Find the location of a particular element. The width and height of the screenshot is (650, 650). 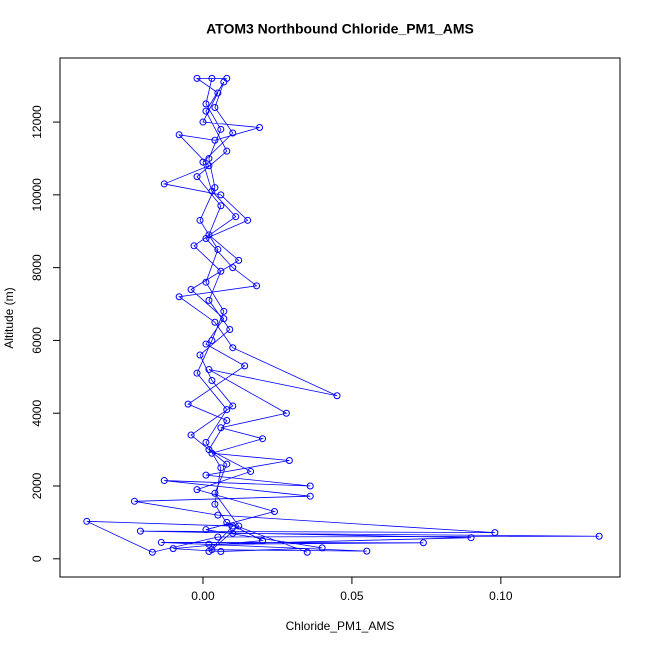

y-tick-label: 2000 is located at coordinates (37, 485).